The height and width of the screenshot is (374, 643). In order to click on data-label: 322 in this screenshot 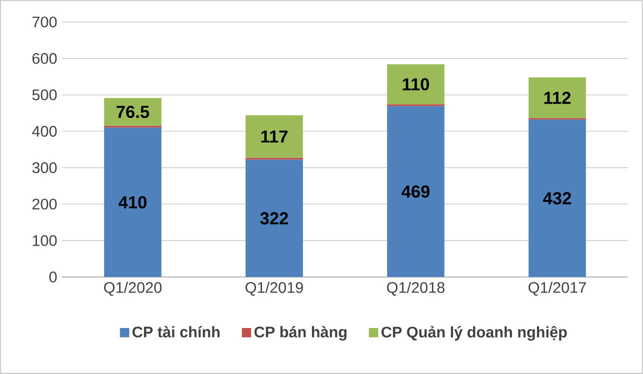, I will do `click(274, 218)`.